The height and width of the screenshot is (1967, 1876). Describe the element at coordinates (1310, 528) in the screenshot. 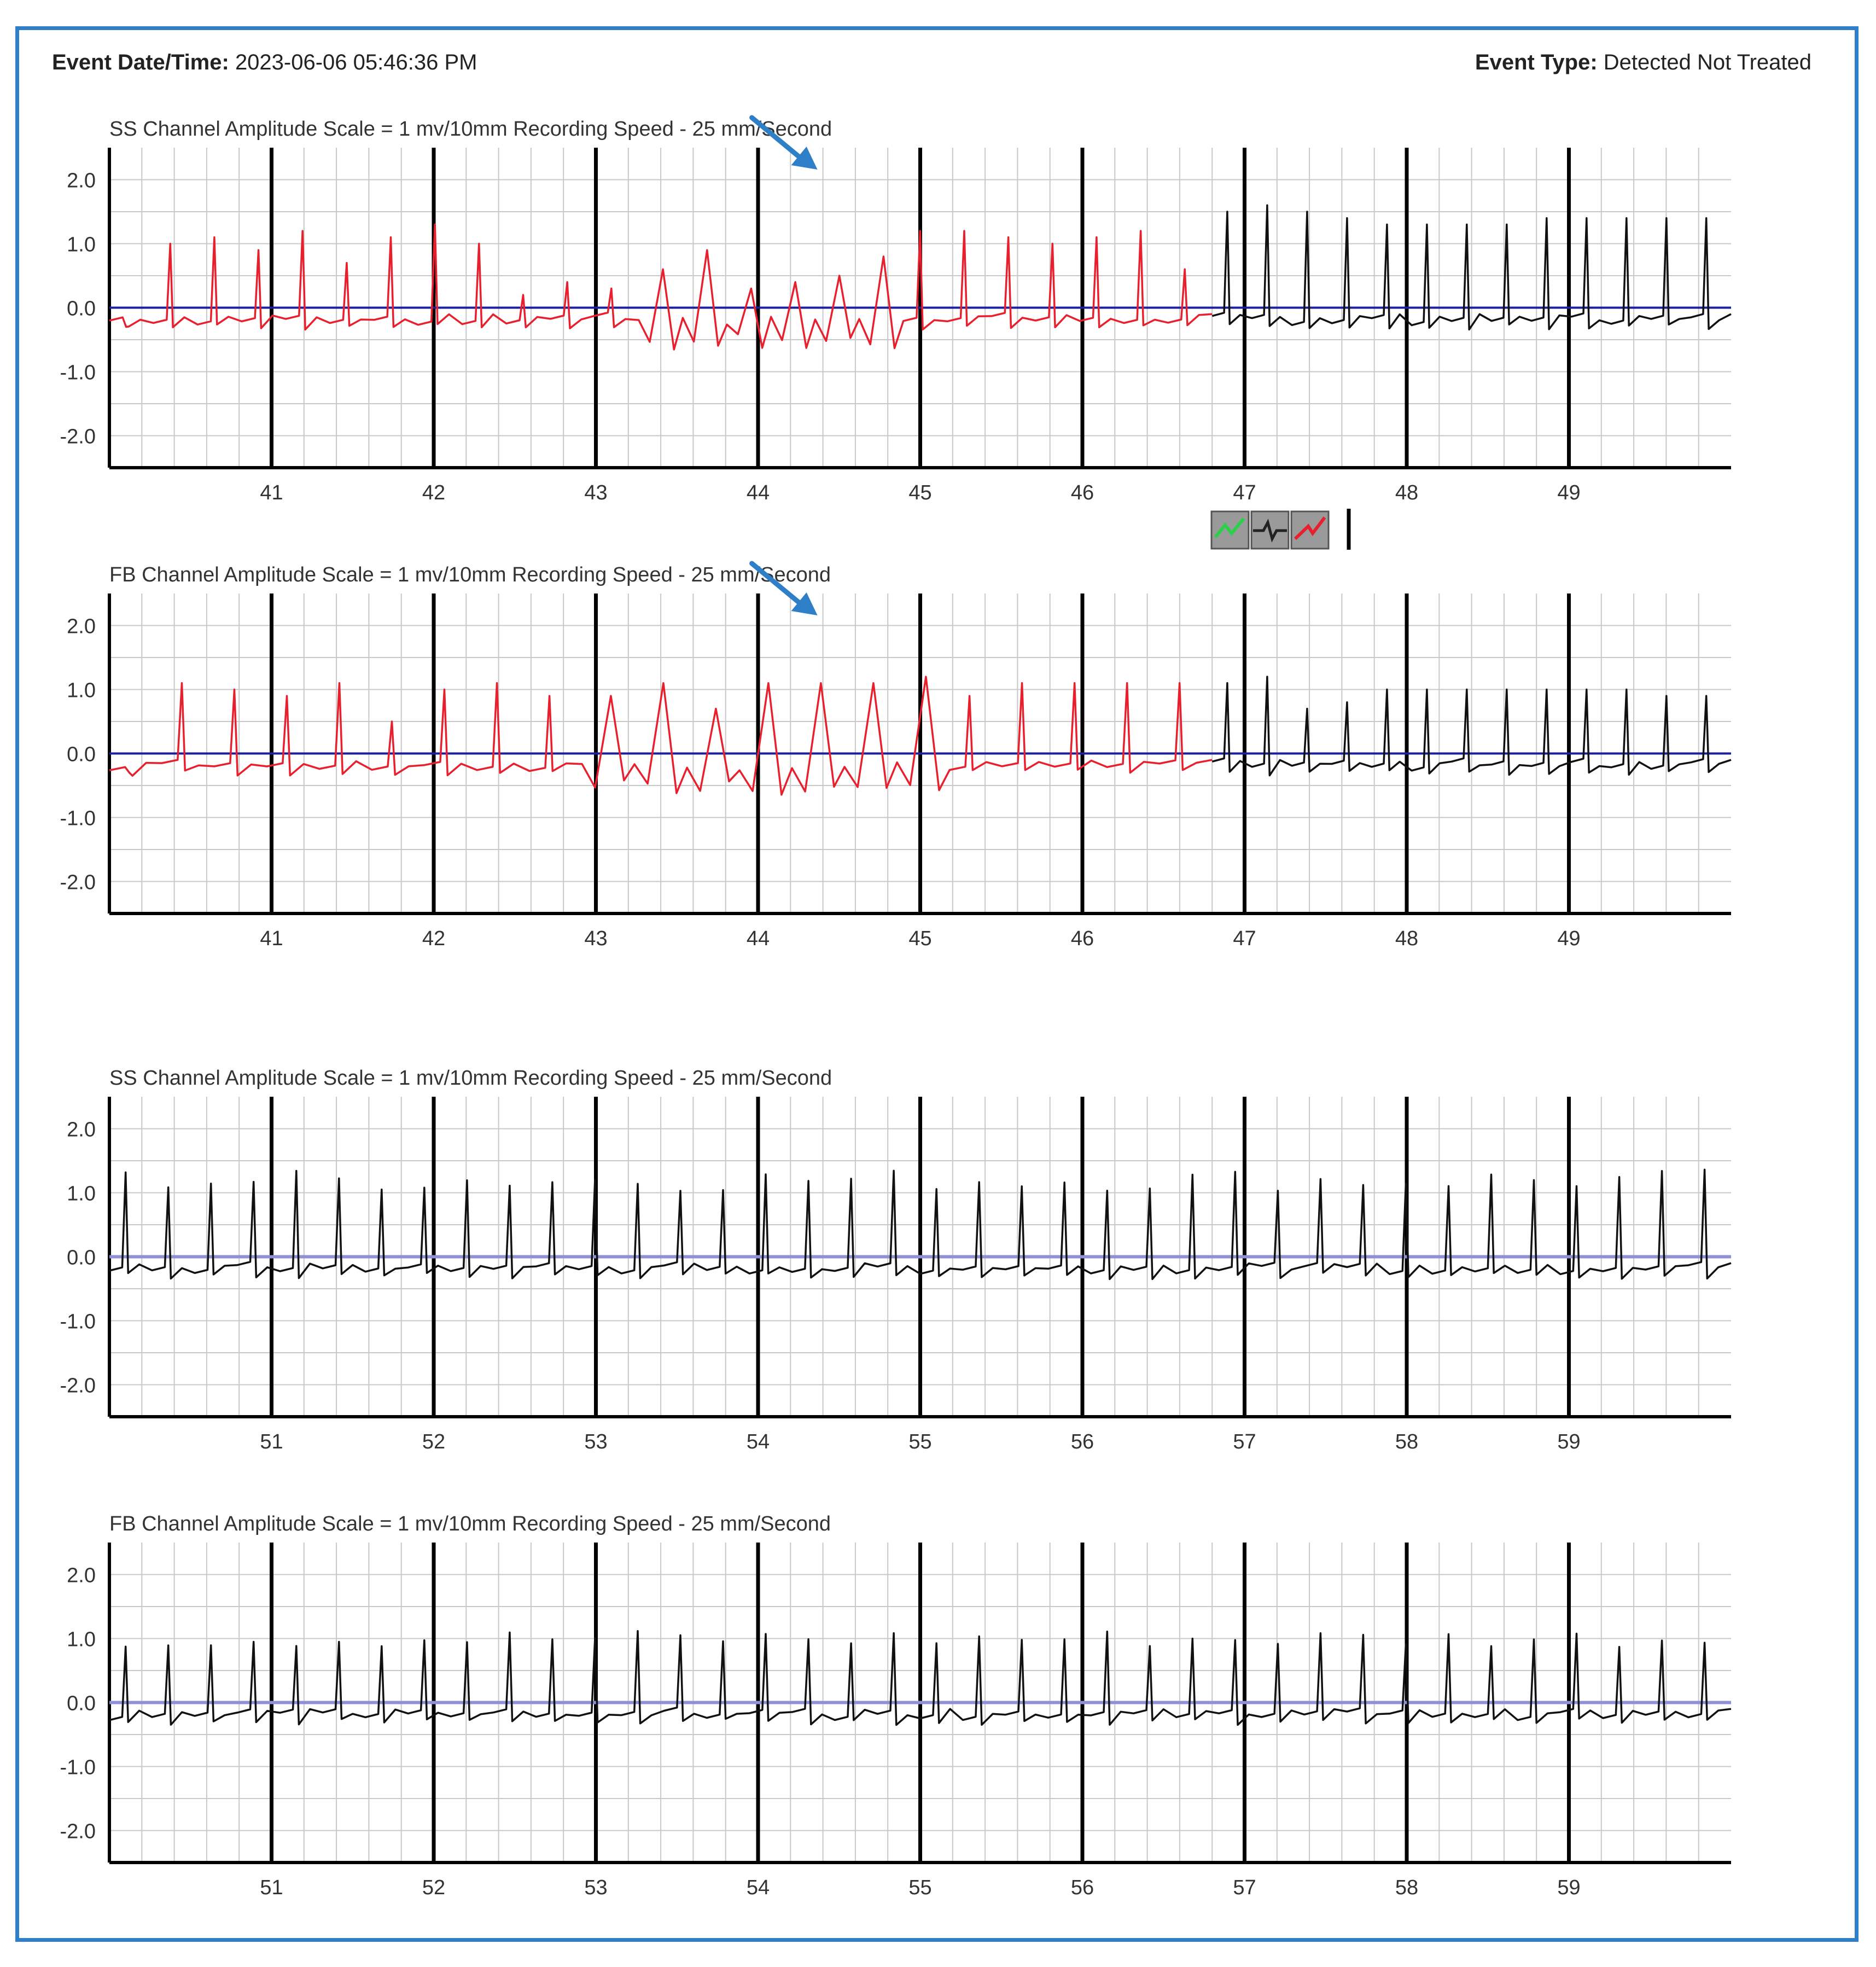

I see `shock-marker-glyph` at that location.